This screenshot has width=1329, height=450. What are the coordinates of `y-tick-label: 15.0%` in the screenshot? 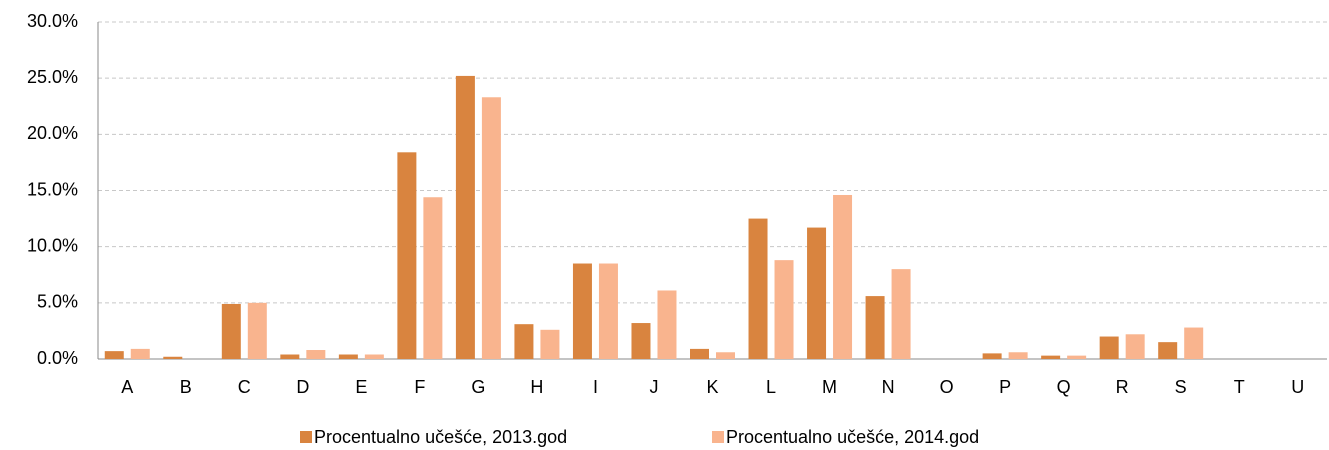 It's located at (52, 189).